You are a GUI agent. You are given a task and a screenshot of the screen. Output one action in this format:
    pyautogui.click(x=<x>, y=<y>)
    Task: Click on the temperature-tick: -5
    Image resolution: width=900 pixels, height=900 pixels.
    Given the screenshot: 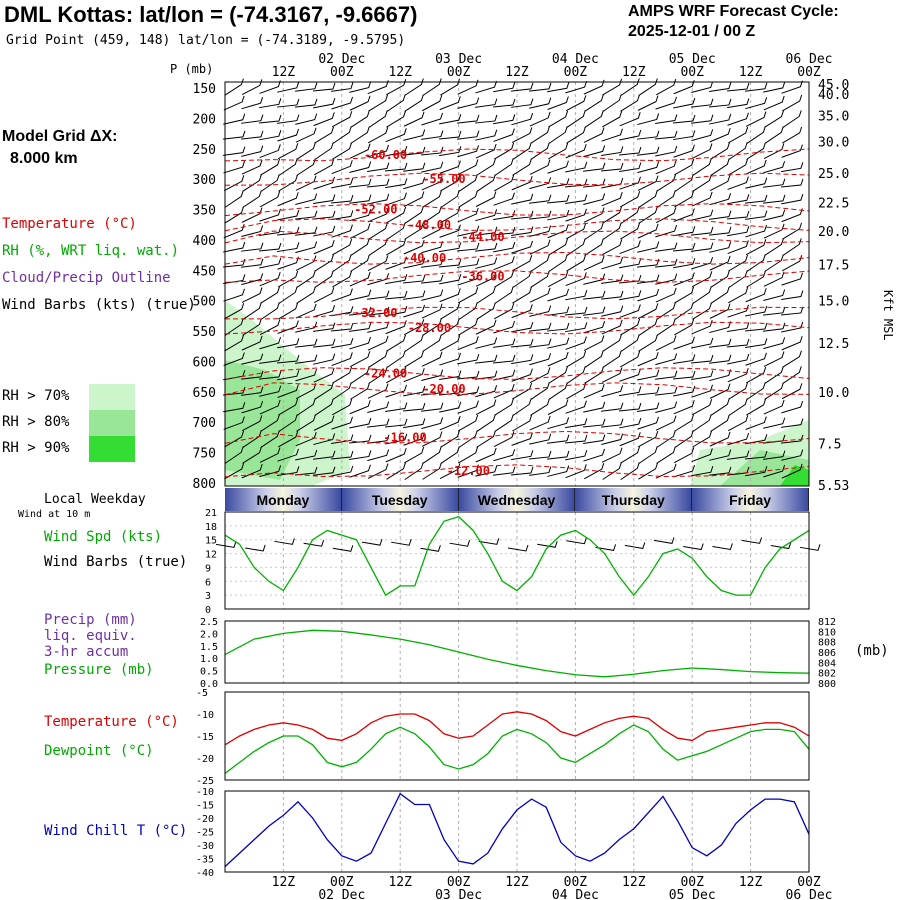 What is the action you would take?
    pyautogui.click(x=202, y=693)
    